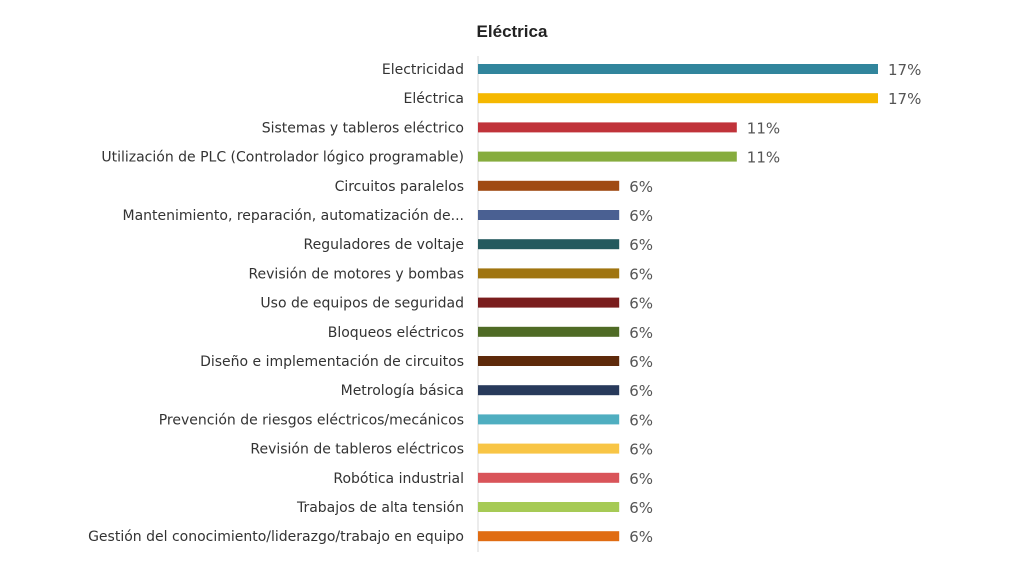  What do you see at coordinates (363, 128) in the screenshot?
I see `category-label: Sistemas y tableros eléctrico` at bounding box center [363, 128].